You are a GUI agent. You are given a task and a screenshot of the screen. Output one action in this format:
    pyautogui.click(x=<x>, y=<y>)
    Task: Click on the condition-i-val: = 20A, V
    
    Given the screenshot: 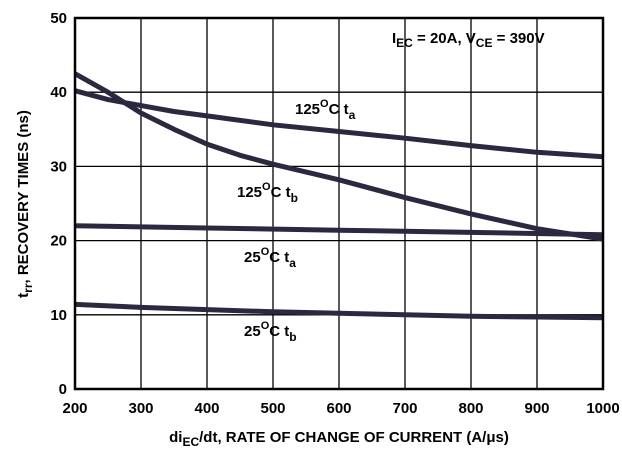 What is the action you would take?
    pyautogui.click(x=444, y=38)
    